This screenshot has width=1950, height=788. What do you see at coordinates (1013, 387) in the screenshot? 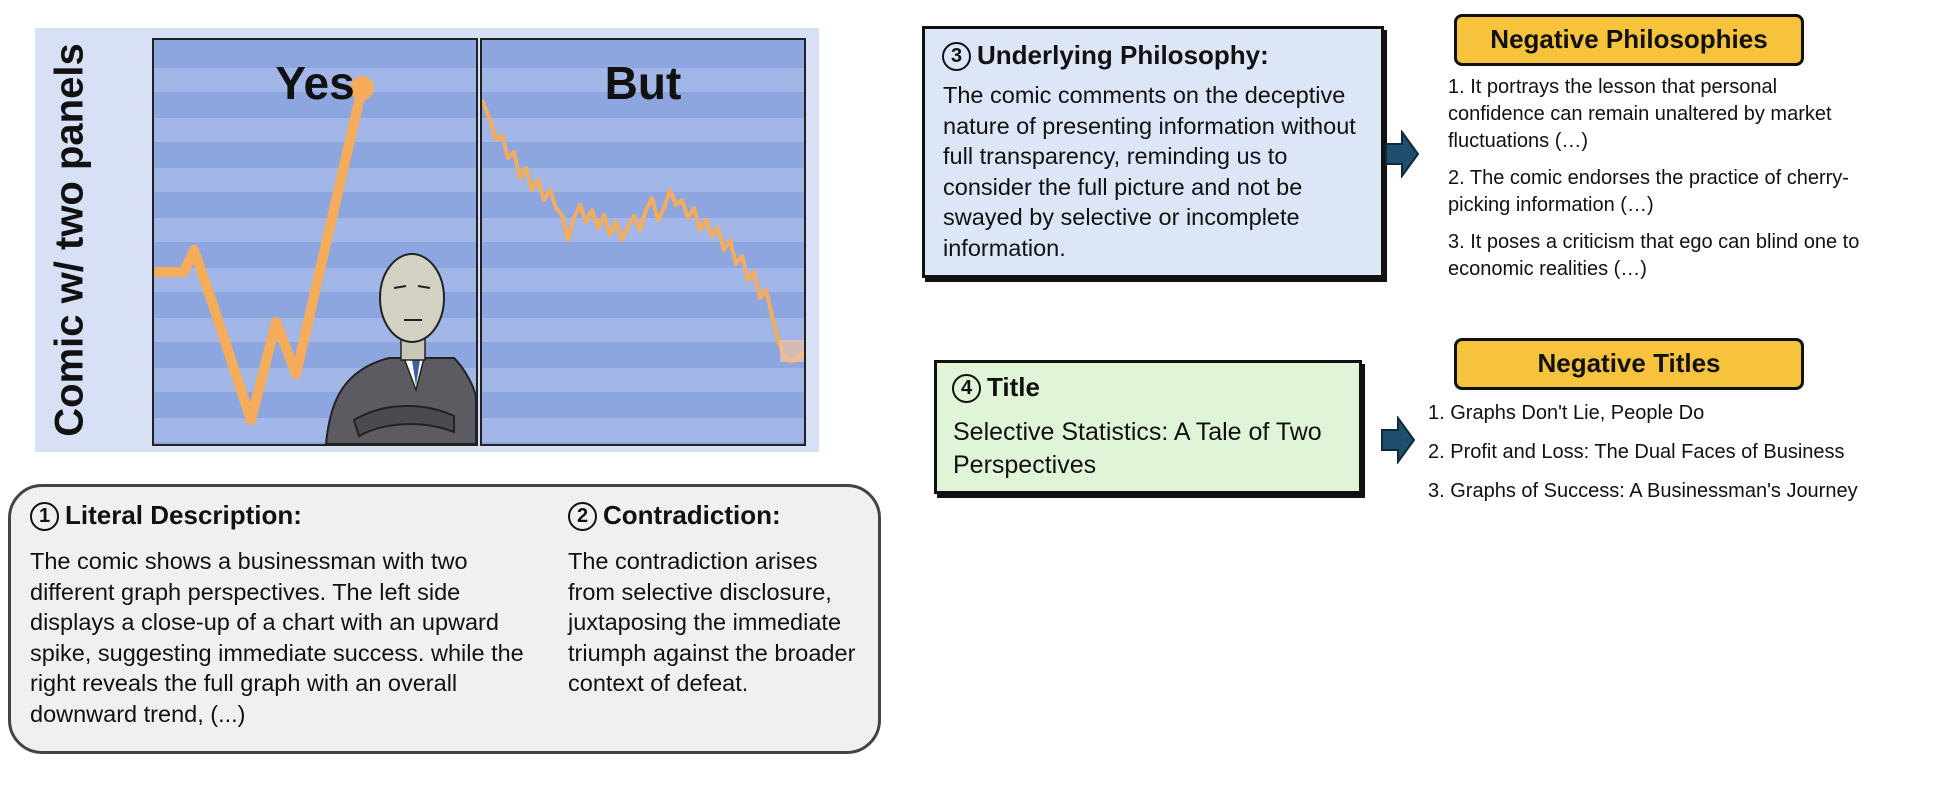
I see `title-heading-text: Title` at bounding box center [1013, 387].